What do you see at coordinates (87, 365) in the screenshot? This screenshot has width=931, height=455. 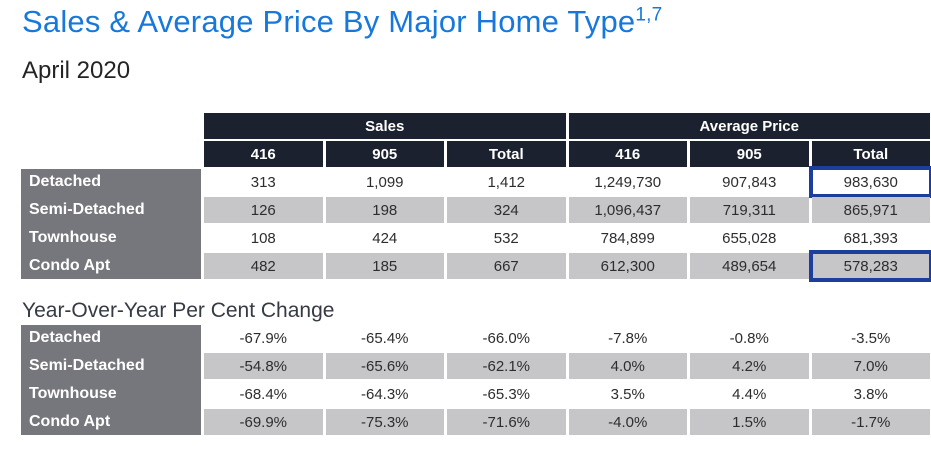 I see `row-label-semi-detached-yoy: Semi-Detached` at bounding box center [87, 365].